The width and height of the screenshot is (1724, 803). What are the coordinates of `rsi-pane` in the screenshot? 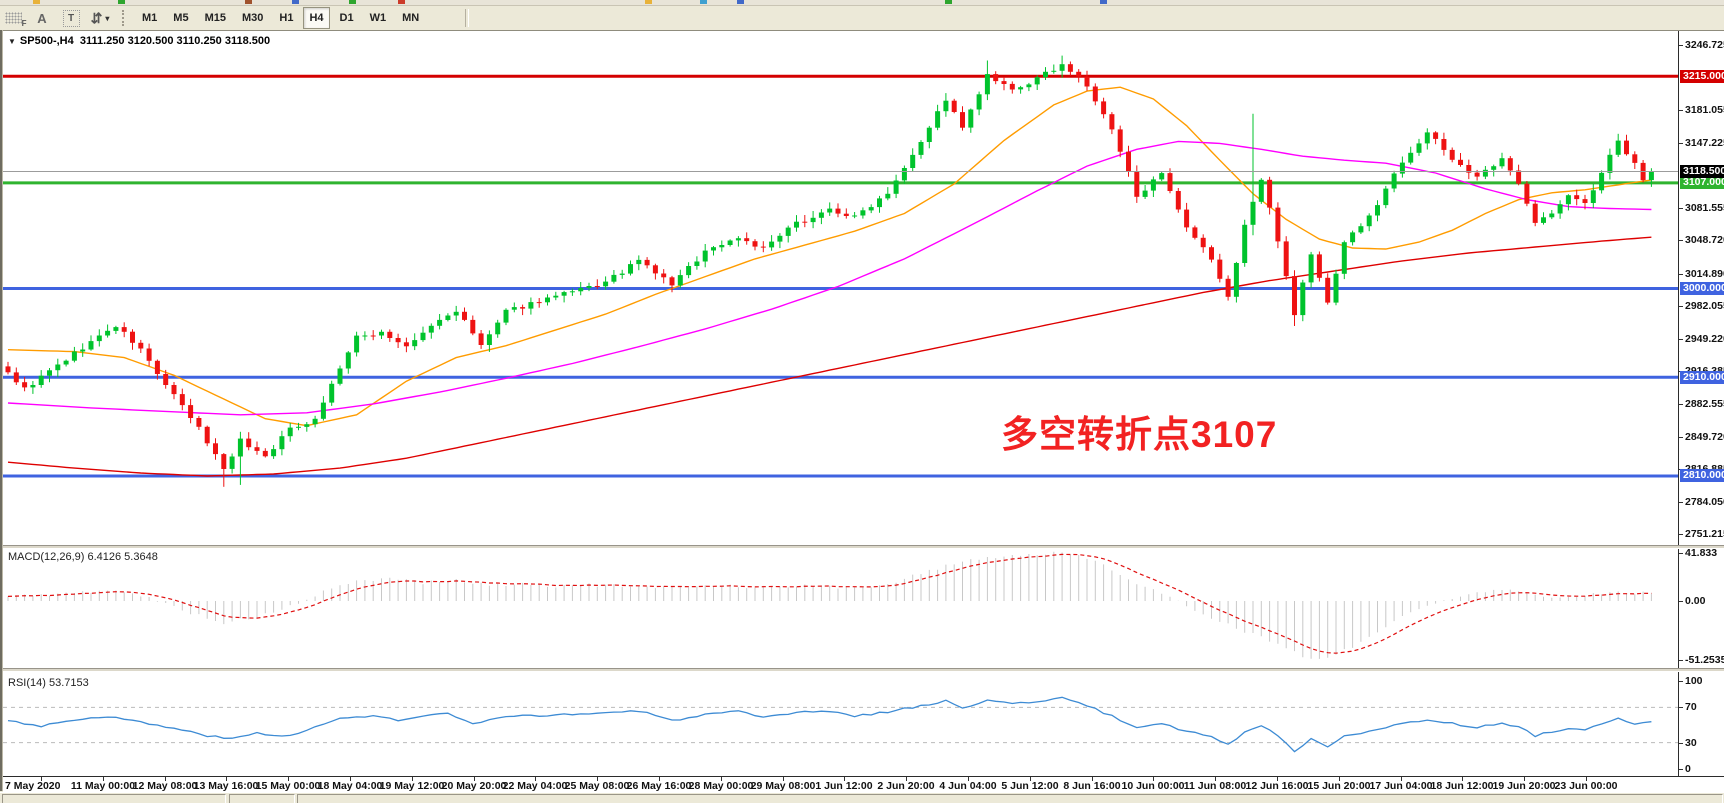 It's located at (841, 723).